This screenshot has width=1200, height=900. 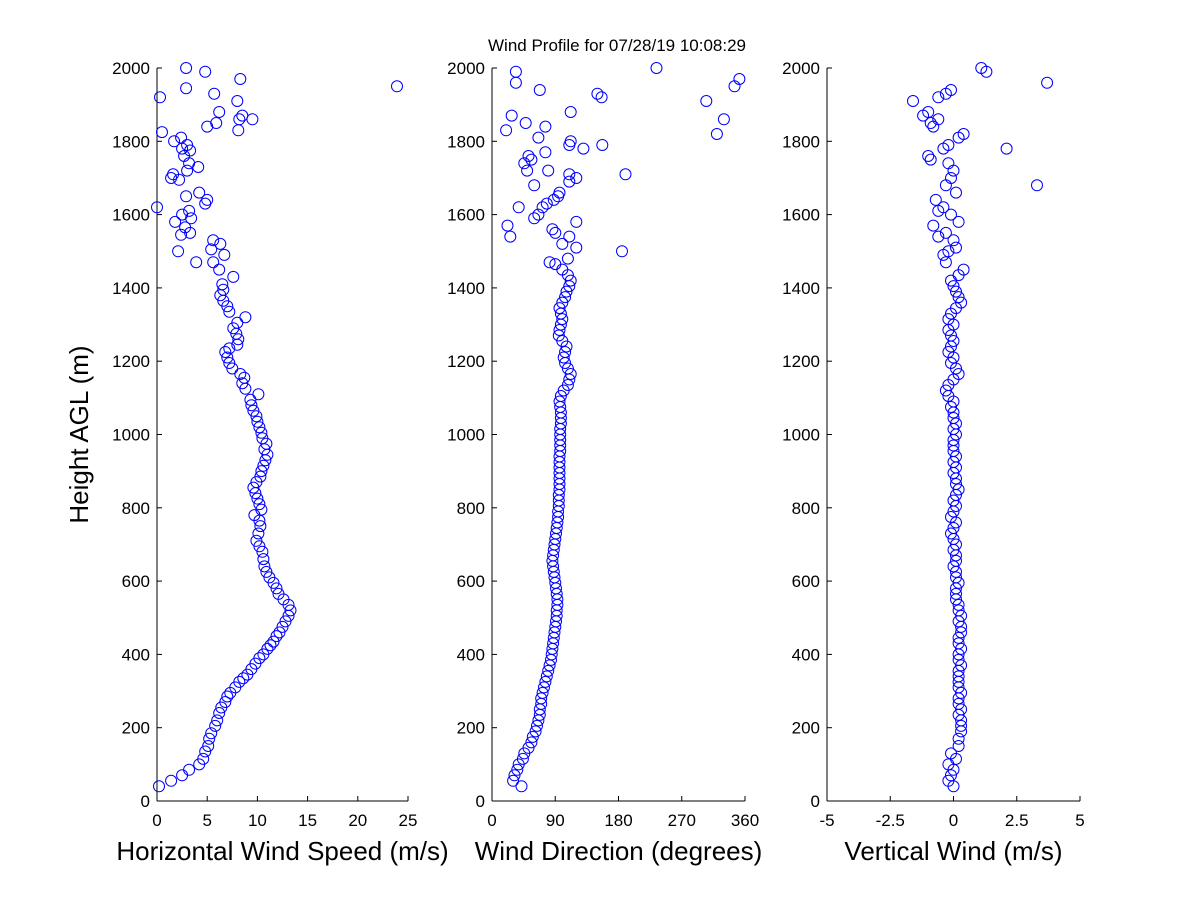 What do you see at coordinates (801, 68) in the screenshot?
I see `y-tick-label-vertical: 2000` at bounding box center [801, 68].